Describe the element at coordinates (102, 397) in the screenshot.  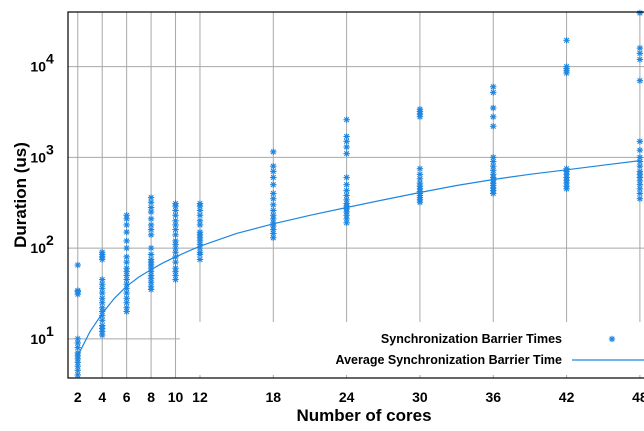
I see `x-tick-label-4: 4` at that location.